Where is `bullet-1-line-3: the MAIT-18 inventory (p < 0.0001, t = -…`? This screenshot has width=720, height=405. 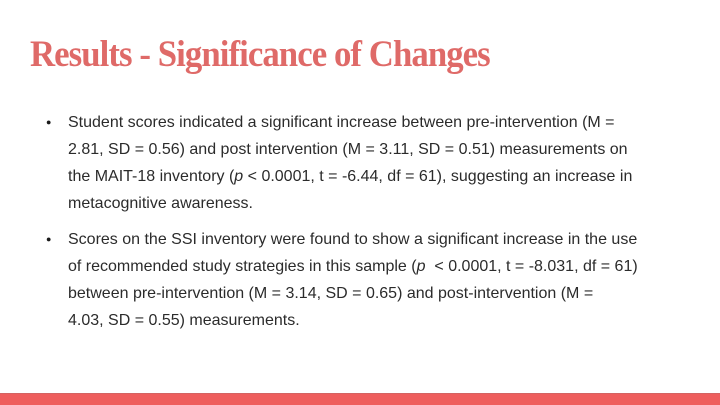
bullet-1-line-3: the MAIT-18 inventory (p < 0.0001, t = -… is located at coordinates (387, 176).